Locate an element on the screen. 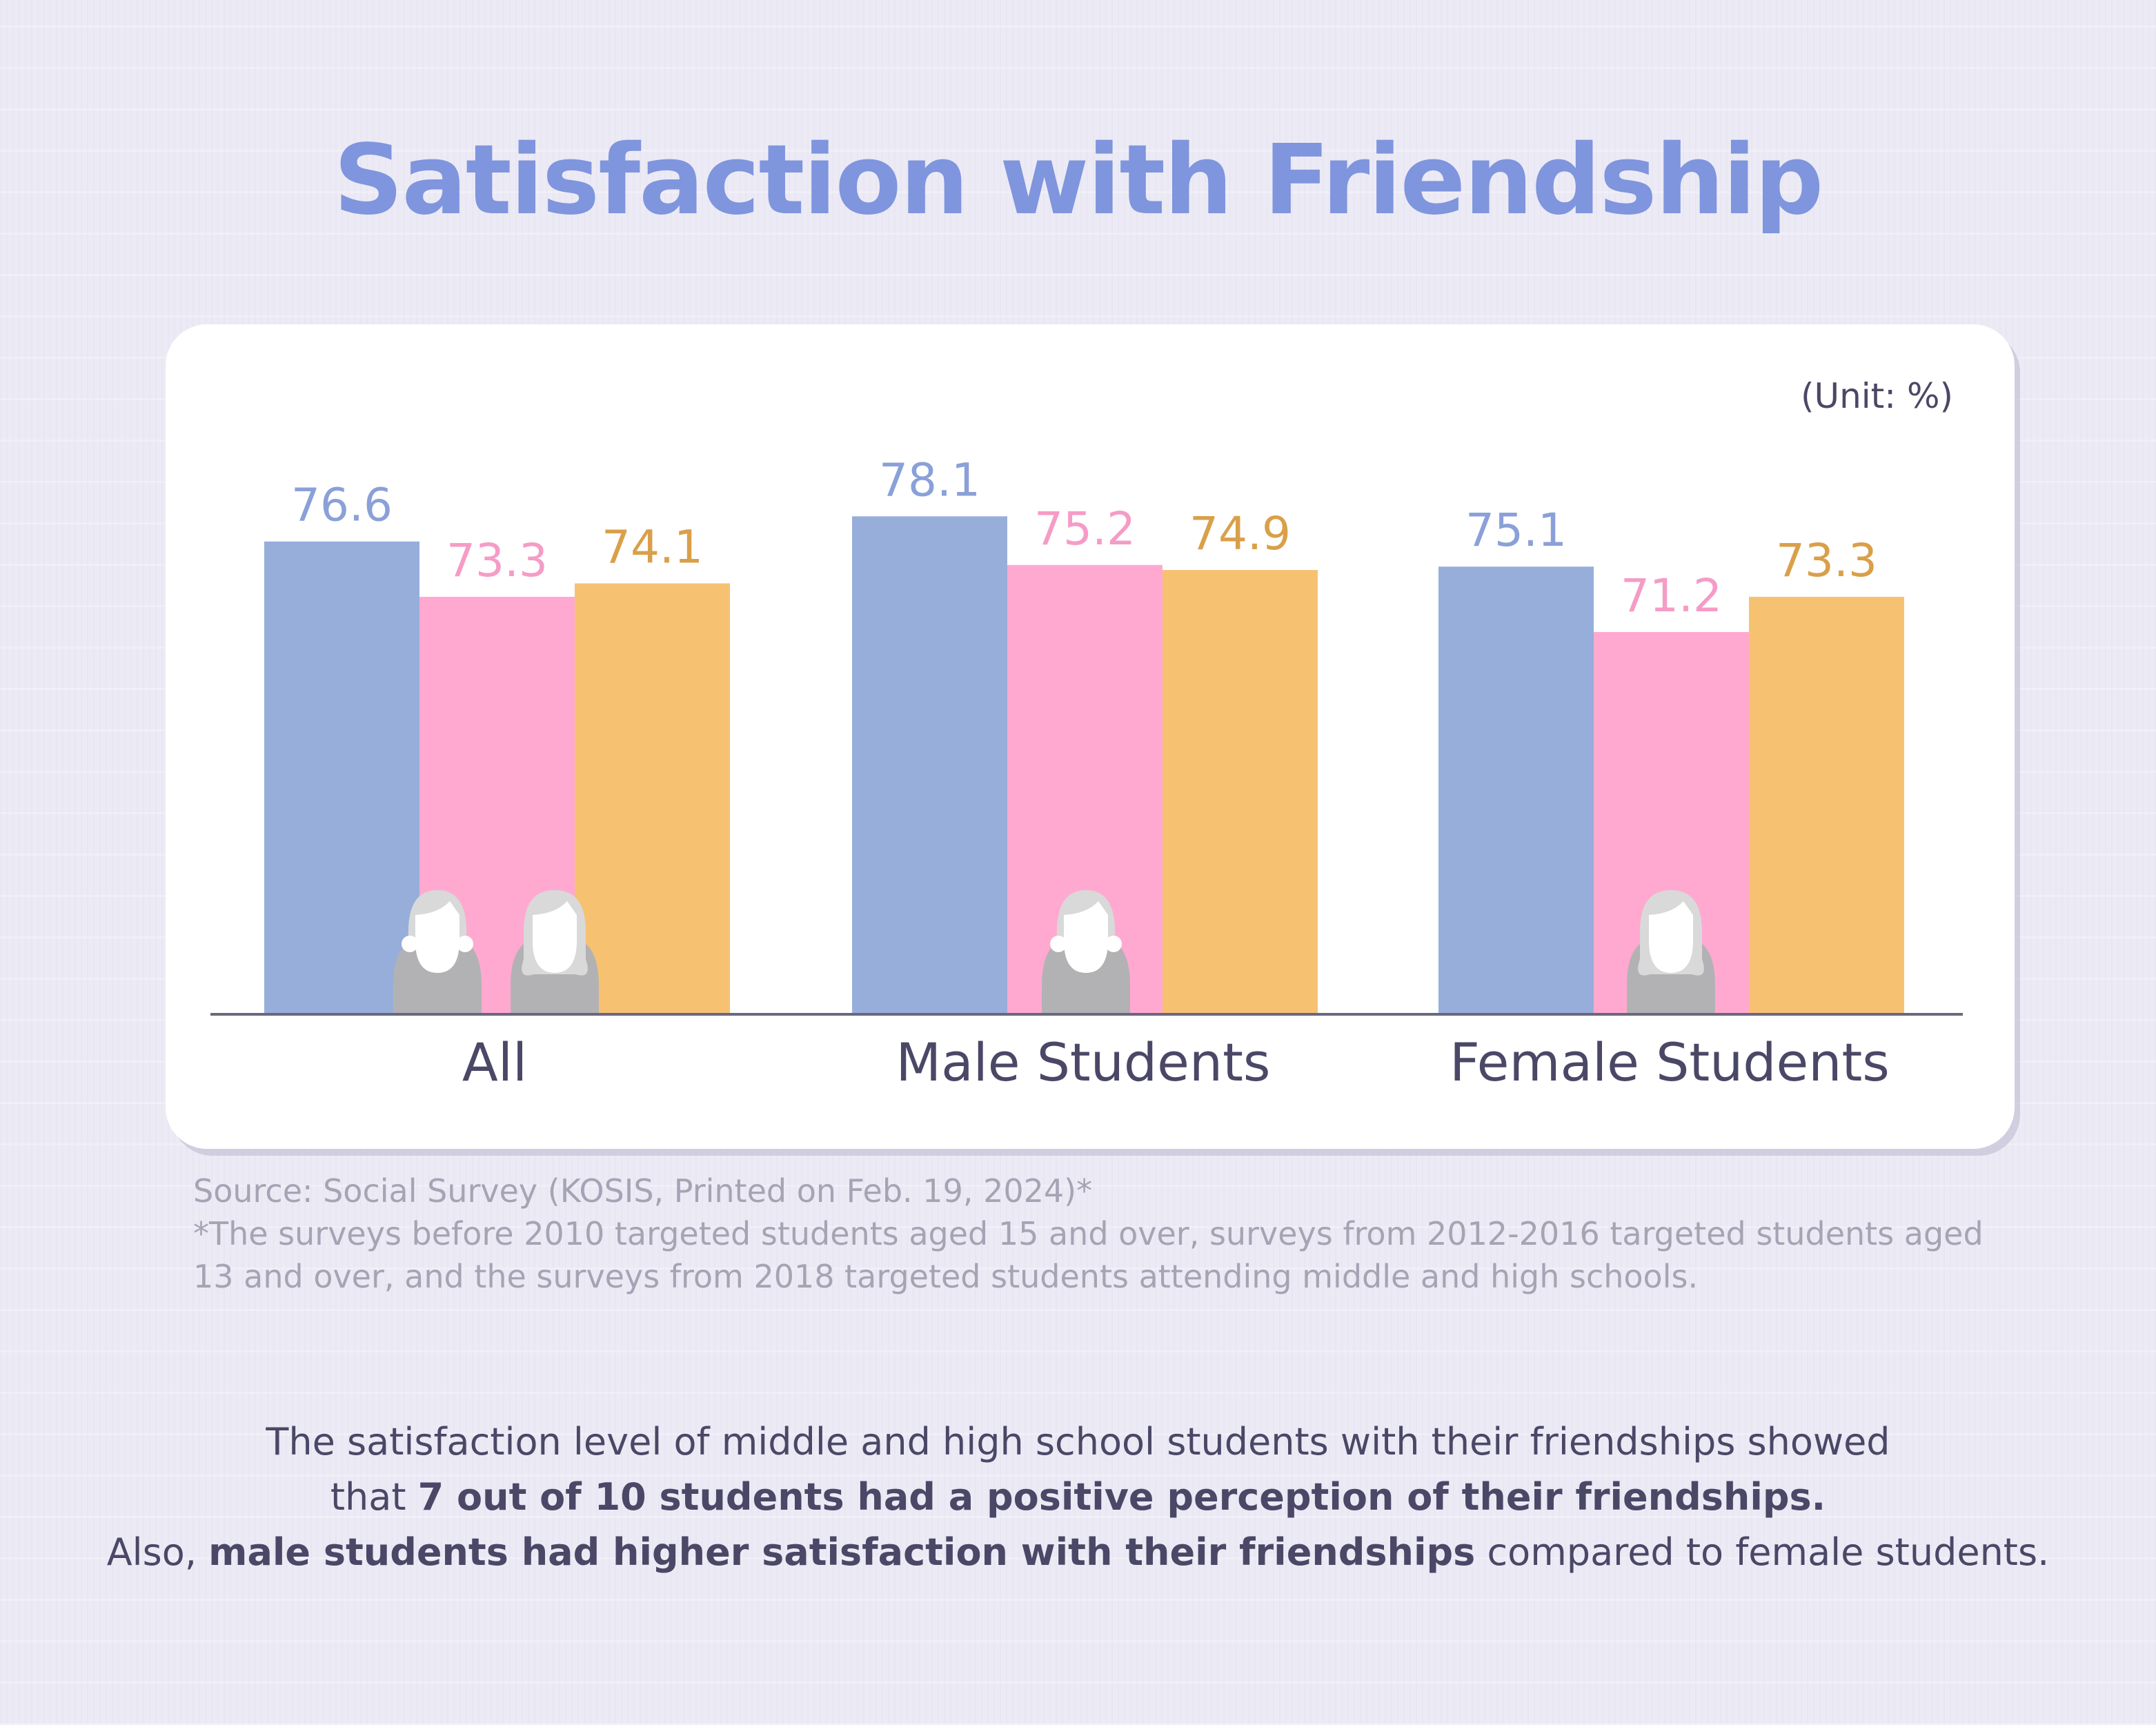  category-label-all: All is located at coordinates (495, 1062).